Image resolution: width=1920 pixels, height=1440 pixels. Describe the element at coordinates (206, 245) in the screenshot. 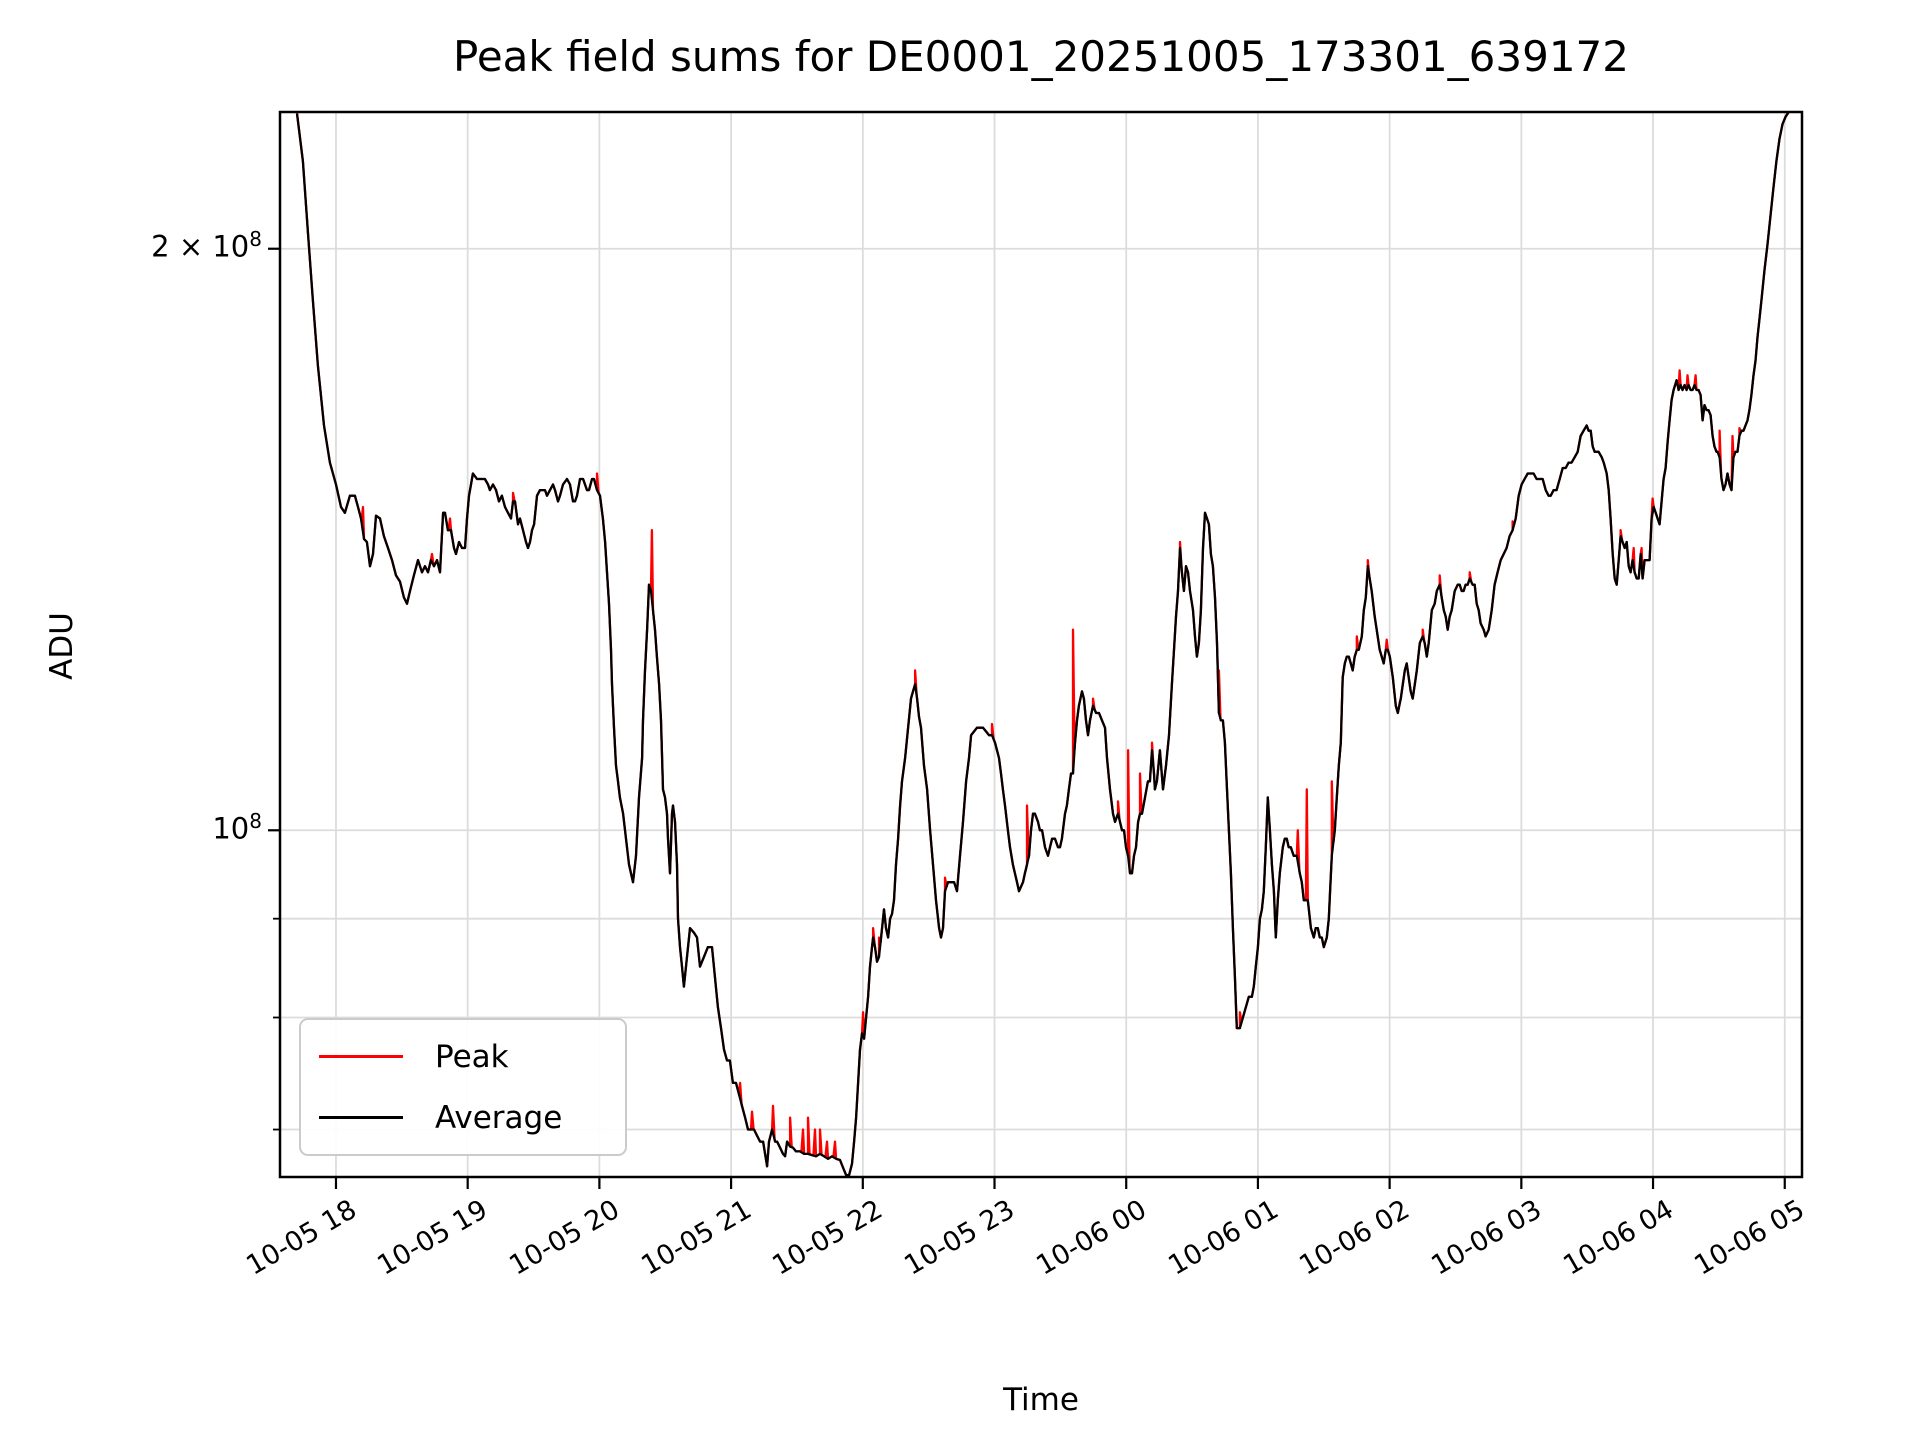

I see `y-tick-label-2e8: 2 × 108` at that location.